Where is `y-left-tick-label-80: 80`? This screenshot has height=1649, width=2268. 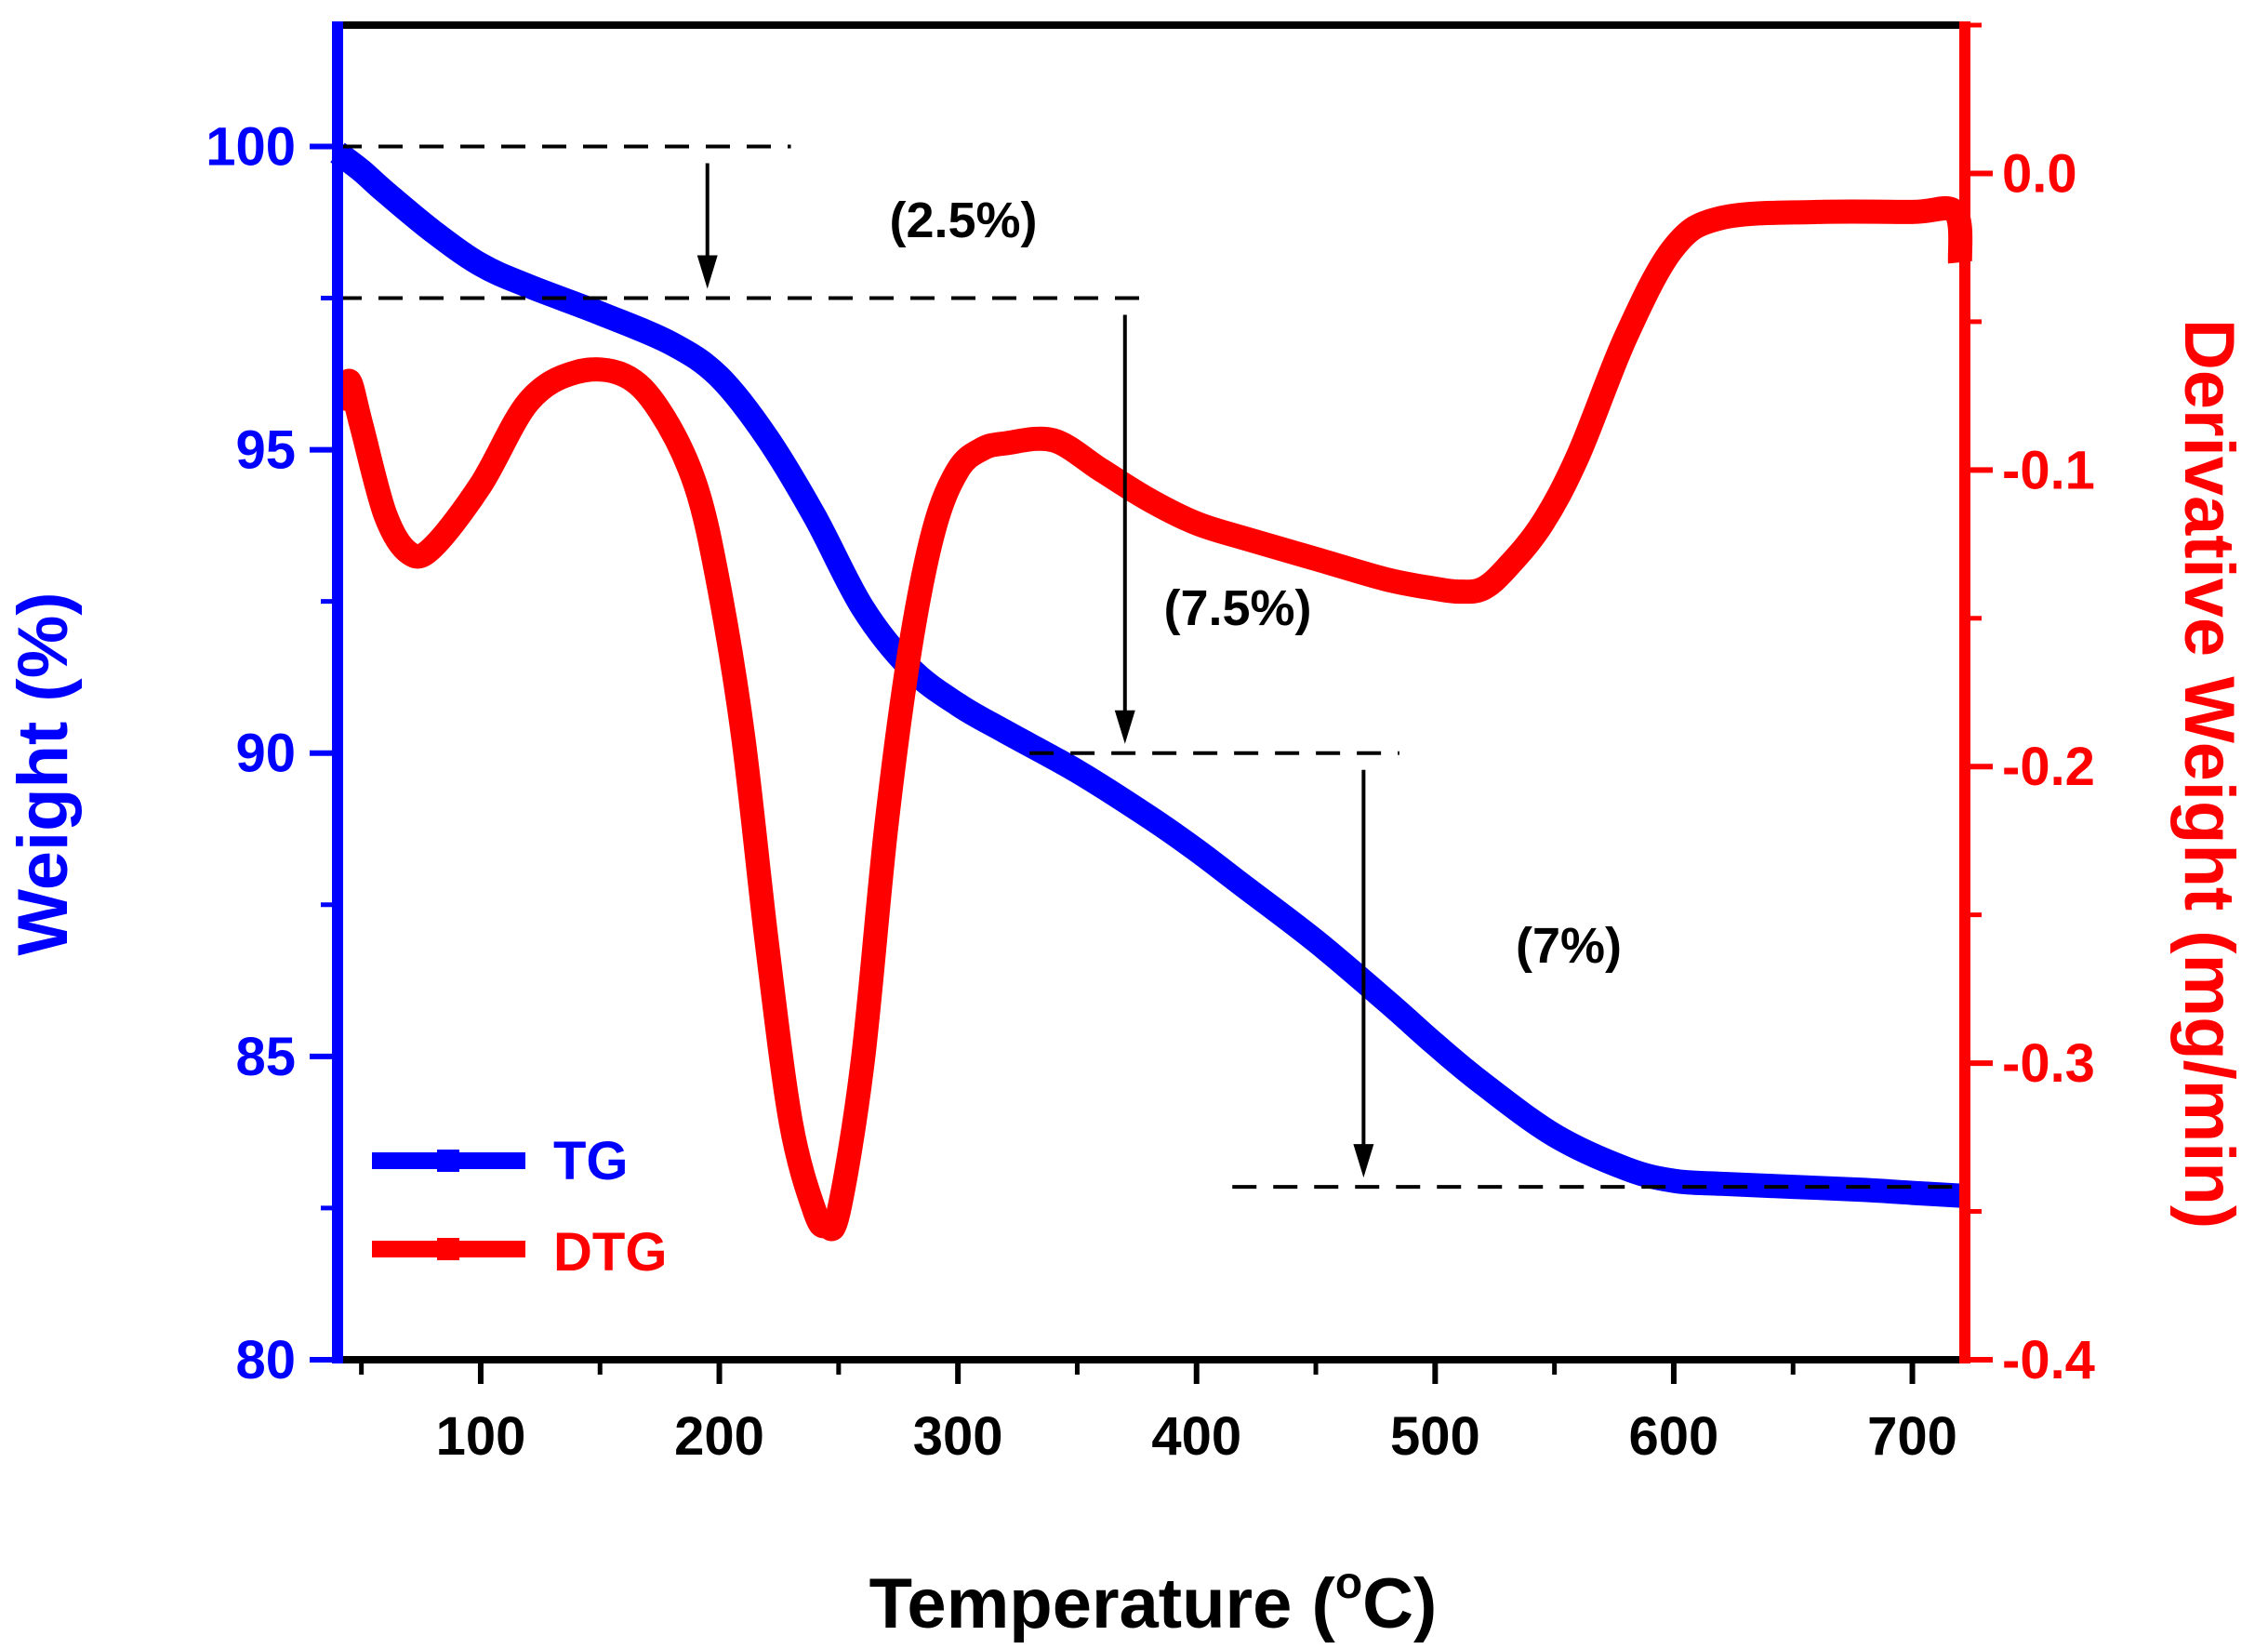 y-left-tick-label-80: 80 is located at coordinates (265, 1360).